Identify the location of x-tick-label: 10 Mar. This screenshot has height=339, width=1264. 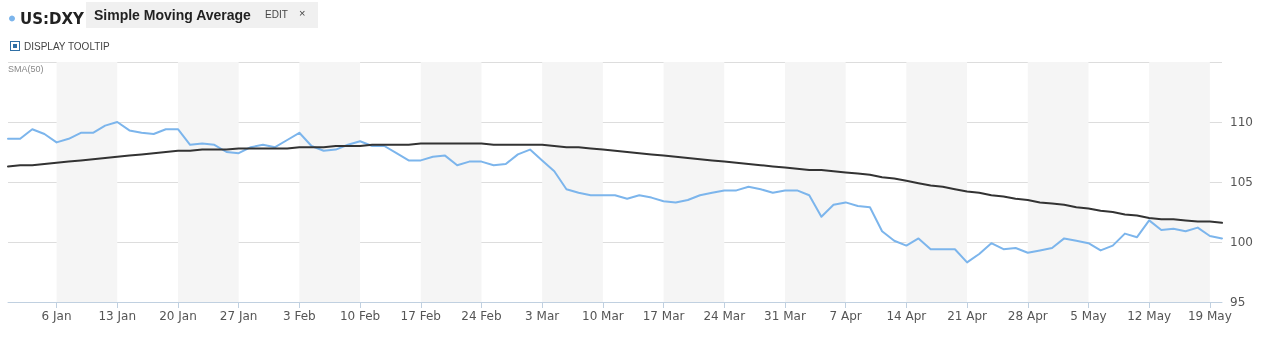
(602, 316).